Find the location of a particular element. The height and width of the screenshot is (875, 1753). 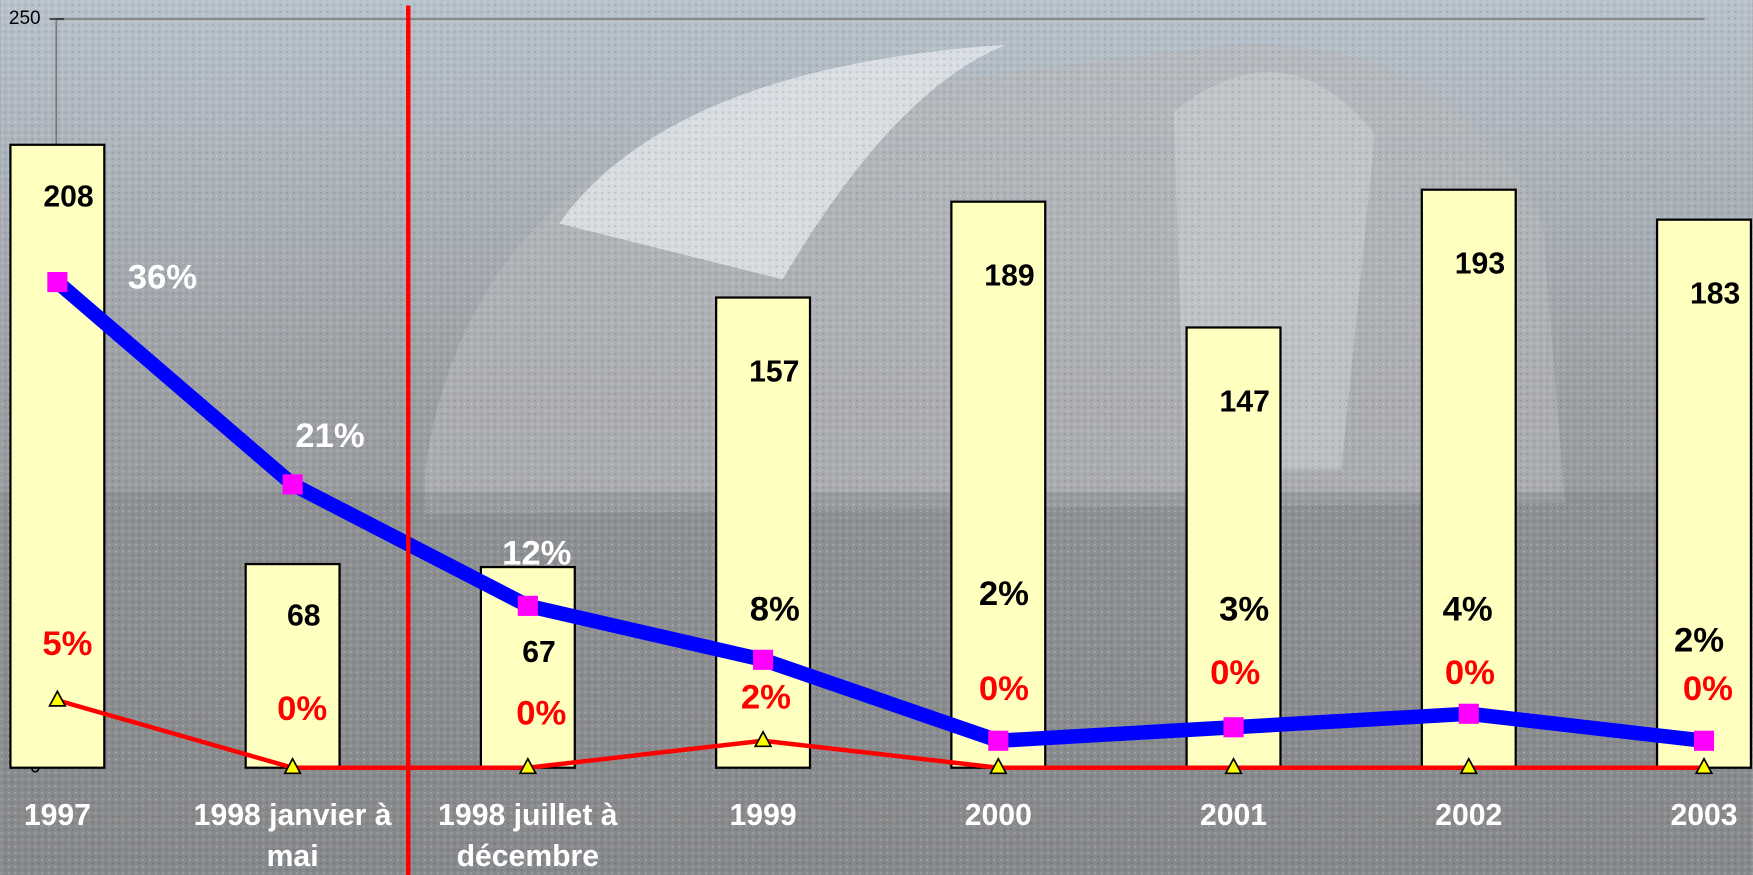

bar-value-label: 68 is located at coordinates (304, 616).